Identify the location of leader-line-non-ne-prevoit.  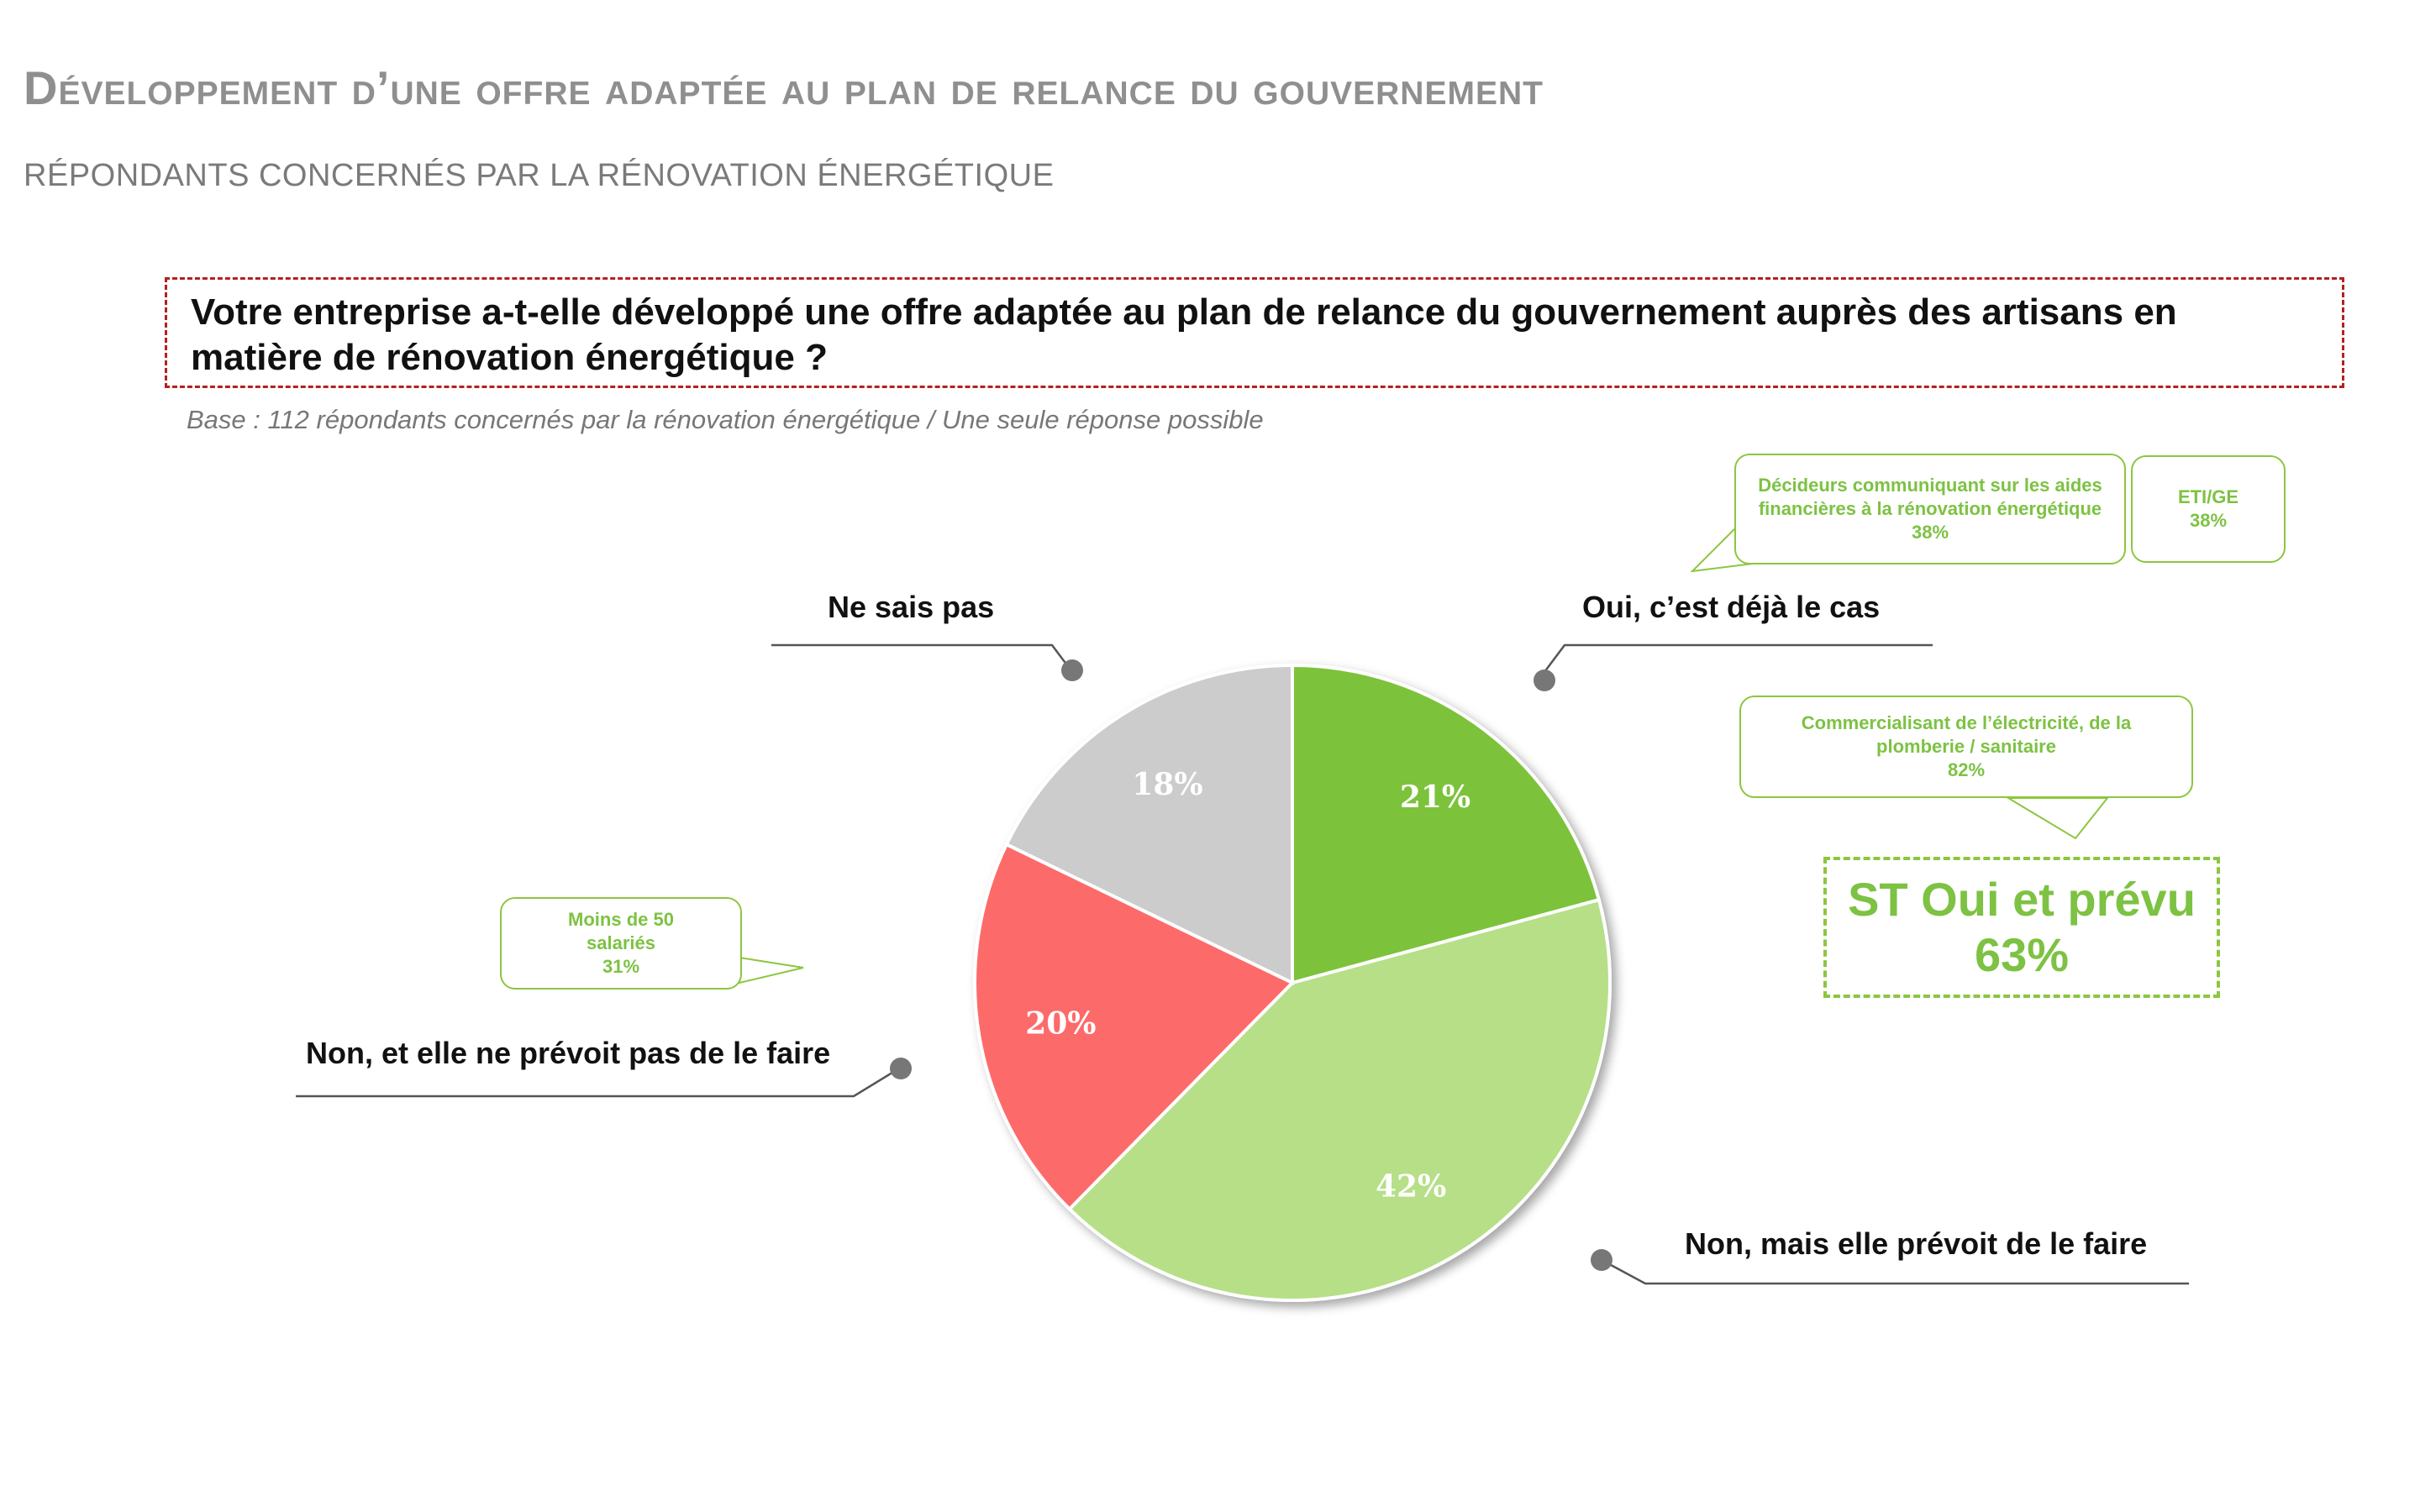
(598, 1082).